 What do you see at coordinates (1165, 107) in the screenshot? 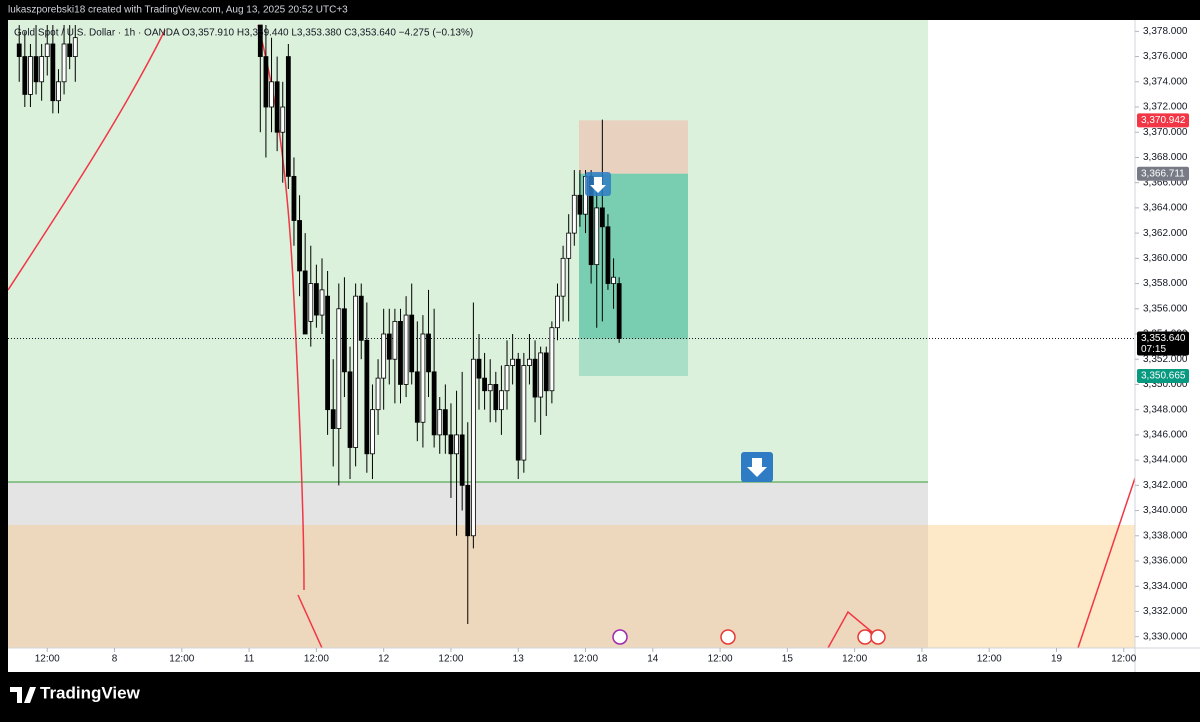
I see `y-tick-label: 3,372.000` at bounding box center [1165, 107].